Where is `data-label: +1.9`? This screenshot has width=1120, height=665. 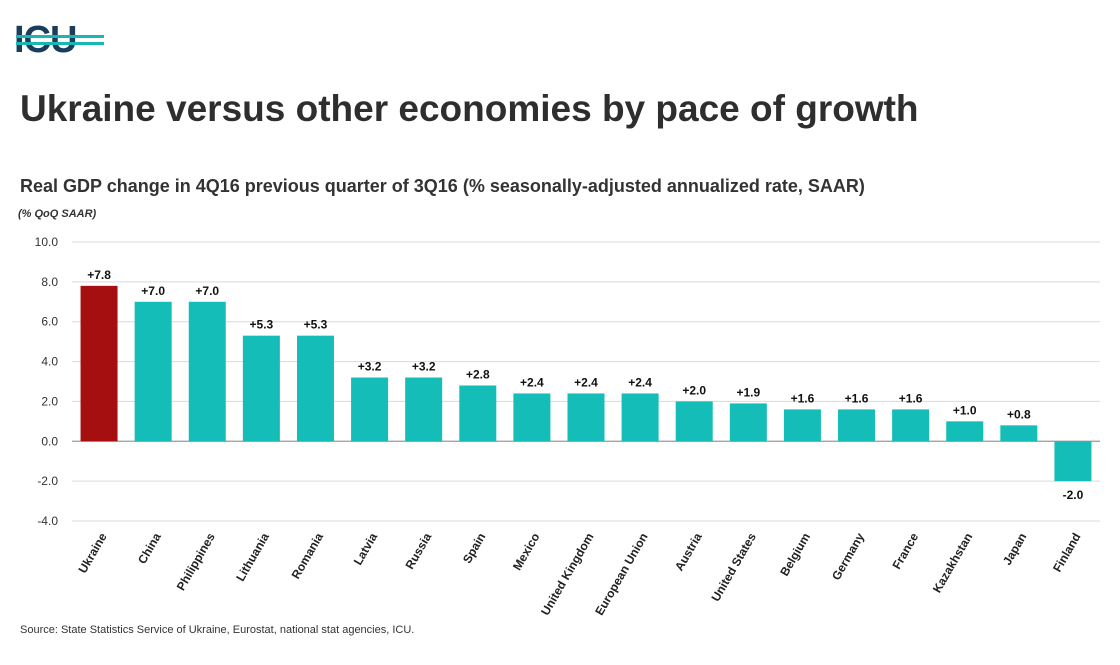
data-label: +1.9 is located at coordinates (748, 392).